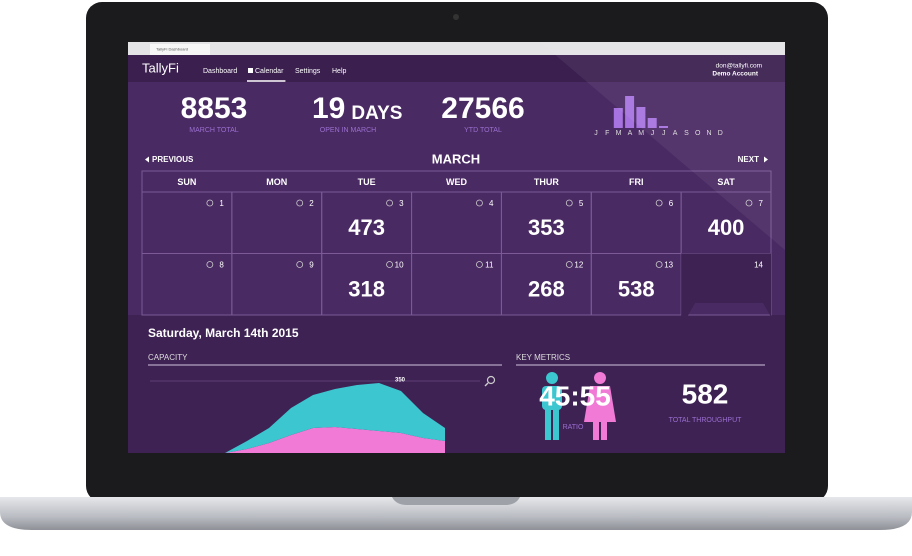 The height and width of the screenshot is (556, 912). I want to click on logo: TallyFi, so click(160, 67).